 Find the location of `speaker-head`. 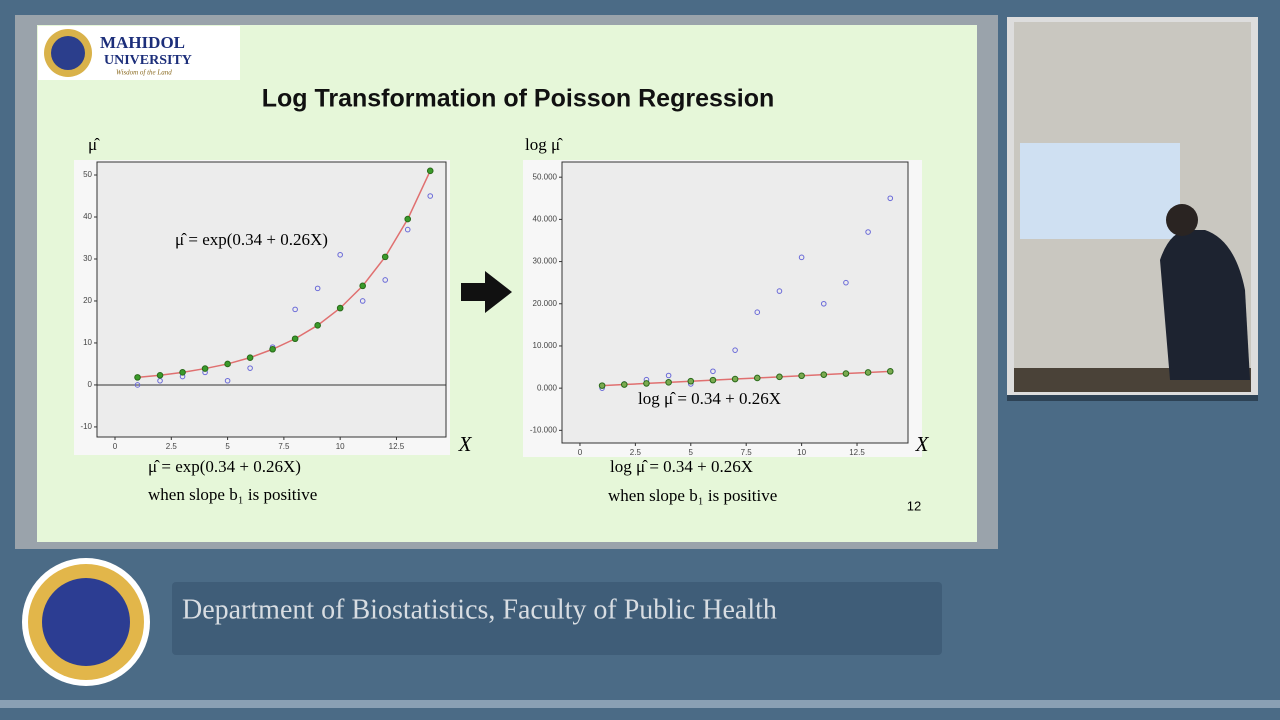

speaker-head is located at coordinates (1182, 220).